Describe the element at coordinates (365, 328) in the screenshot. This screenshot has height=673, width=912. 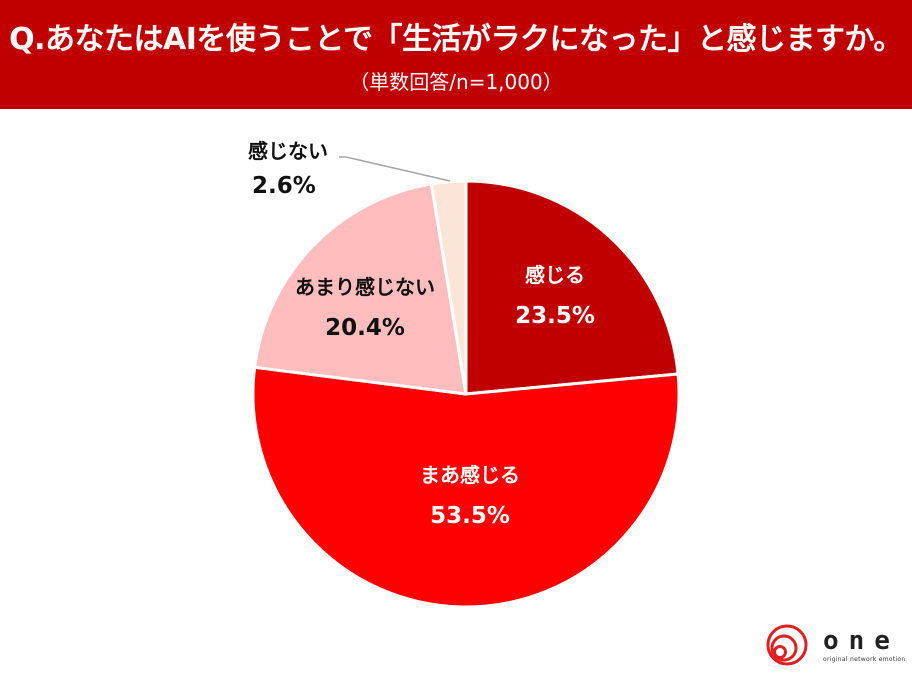
I see `slice-label-value: 20.4%` at that location.